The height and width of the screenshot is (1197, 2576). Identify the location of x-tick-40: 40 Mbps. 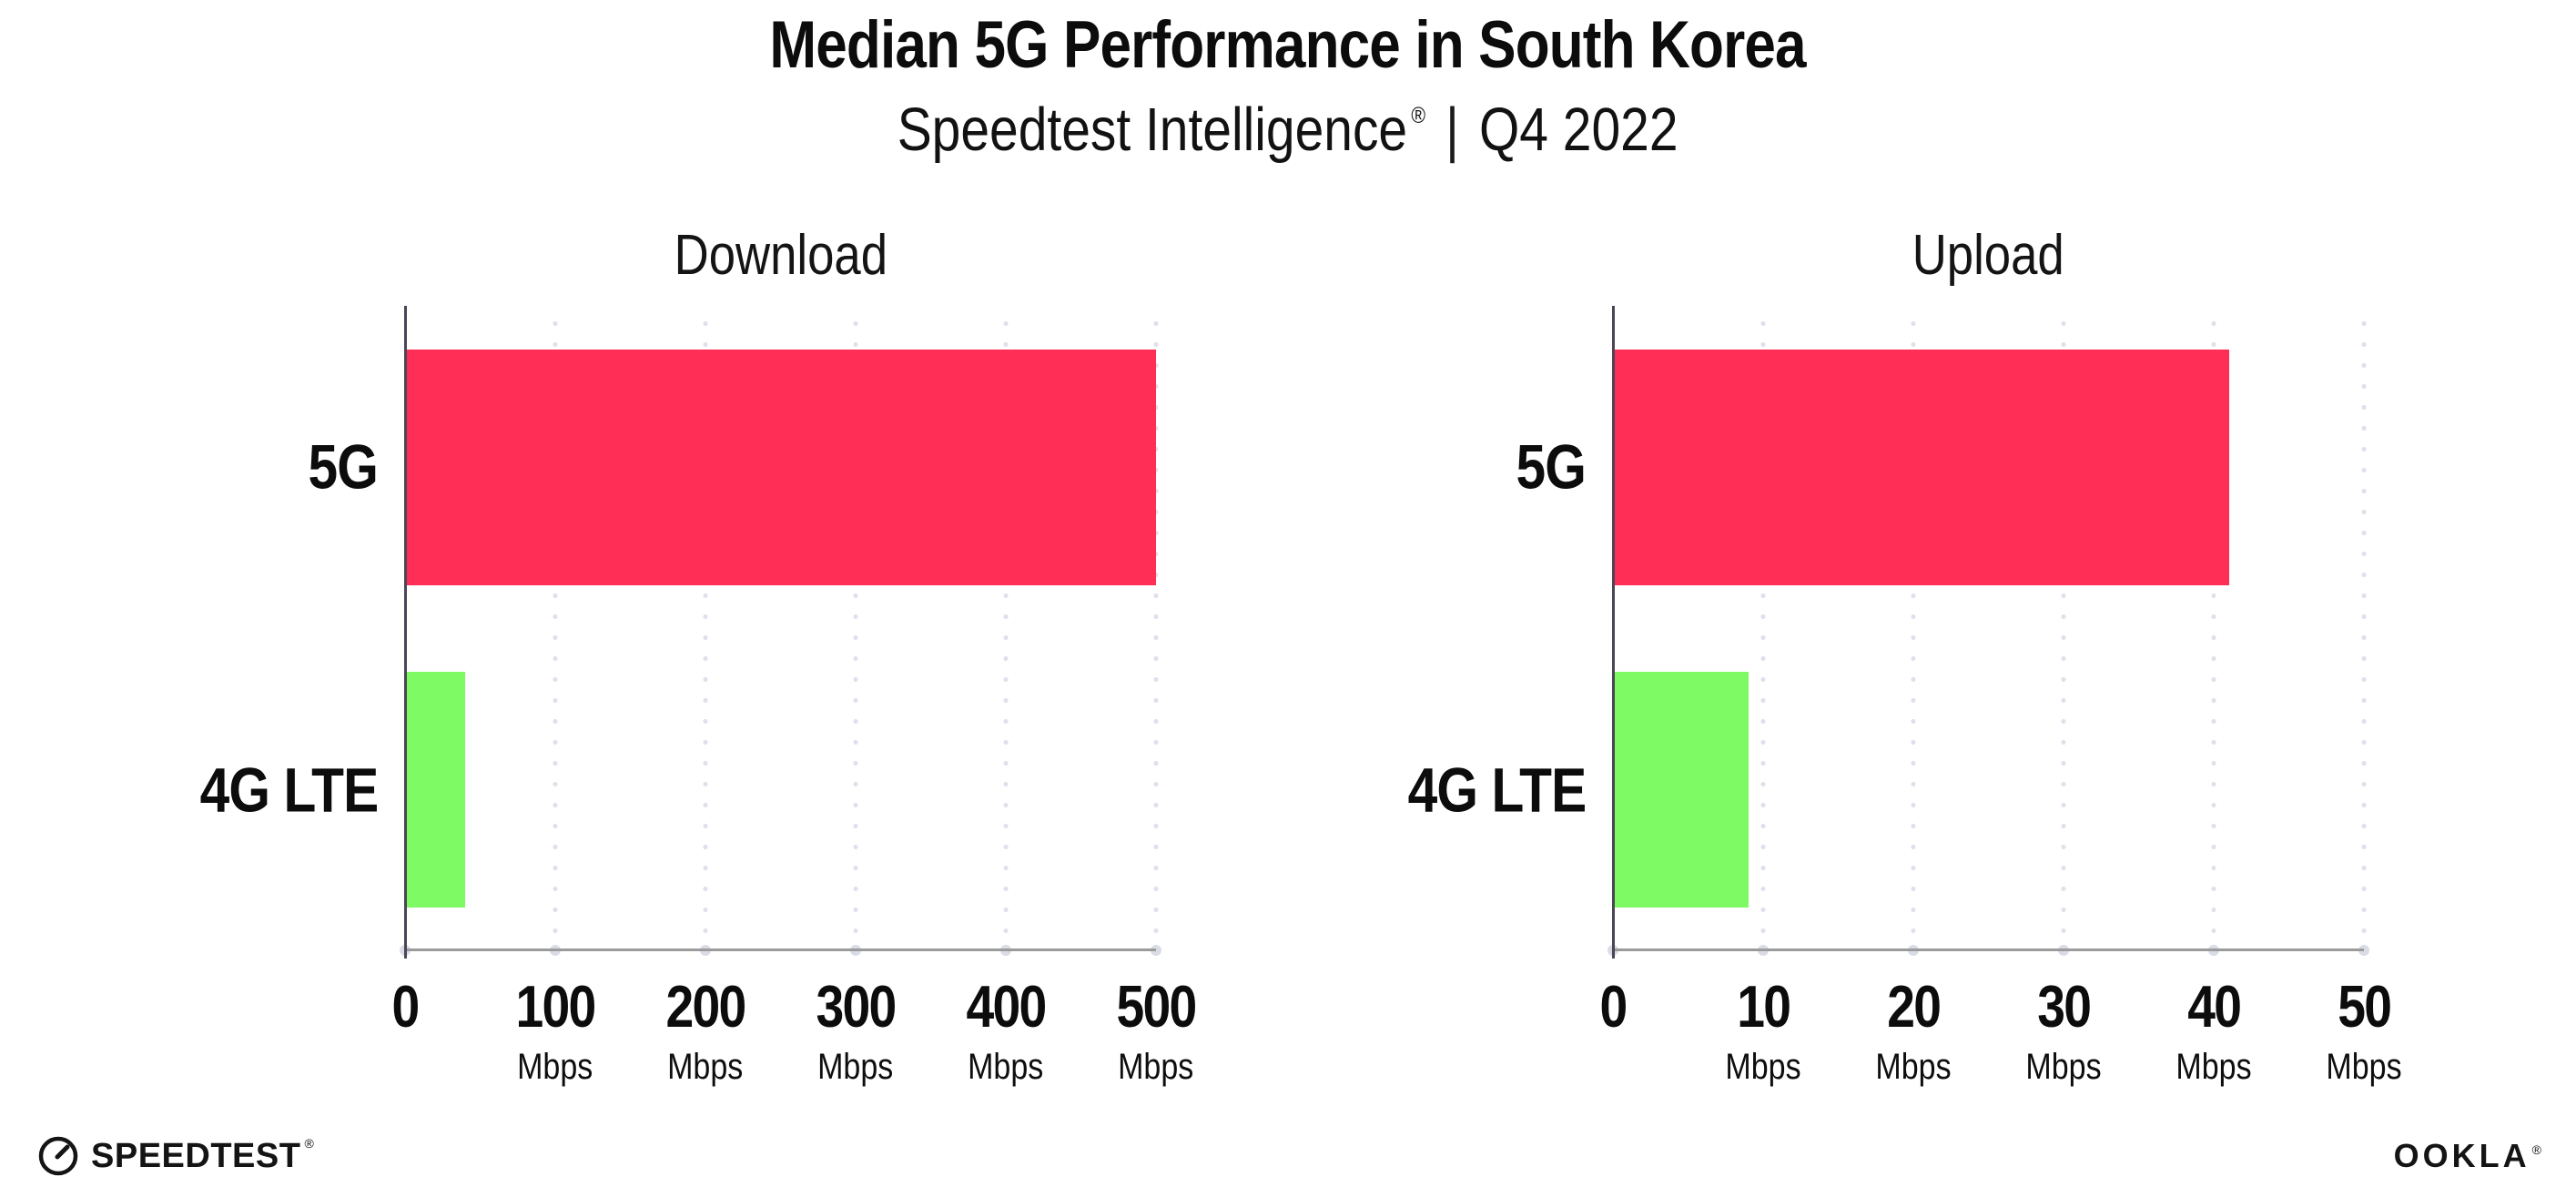
(2213, 1030).